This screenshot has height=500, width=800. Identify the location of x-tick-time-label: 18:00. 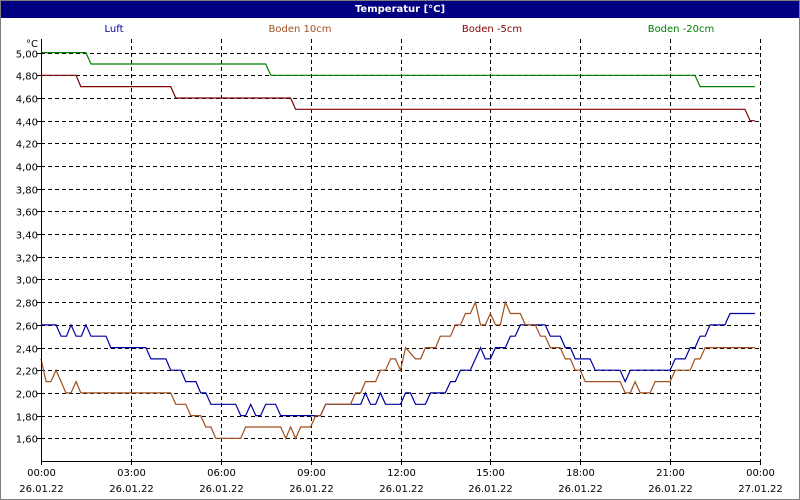
(580, 473).